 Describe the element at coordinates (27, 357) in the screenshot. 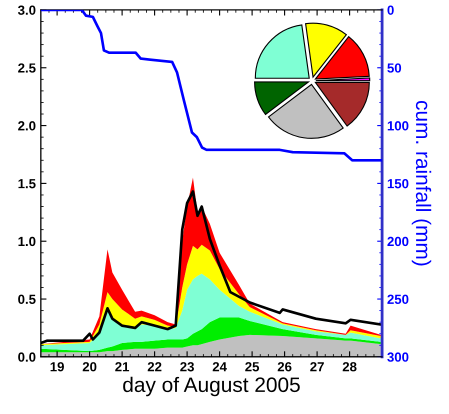

I see `y-tick-label: 0.0` at that location.